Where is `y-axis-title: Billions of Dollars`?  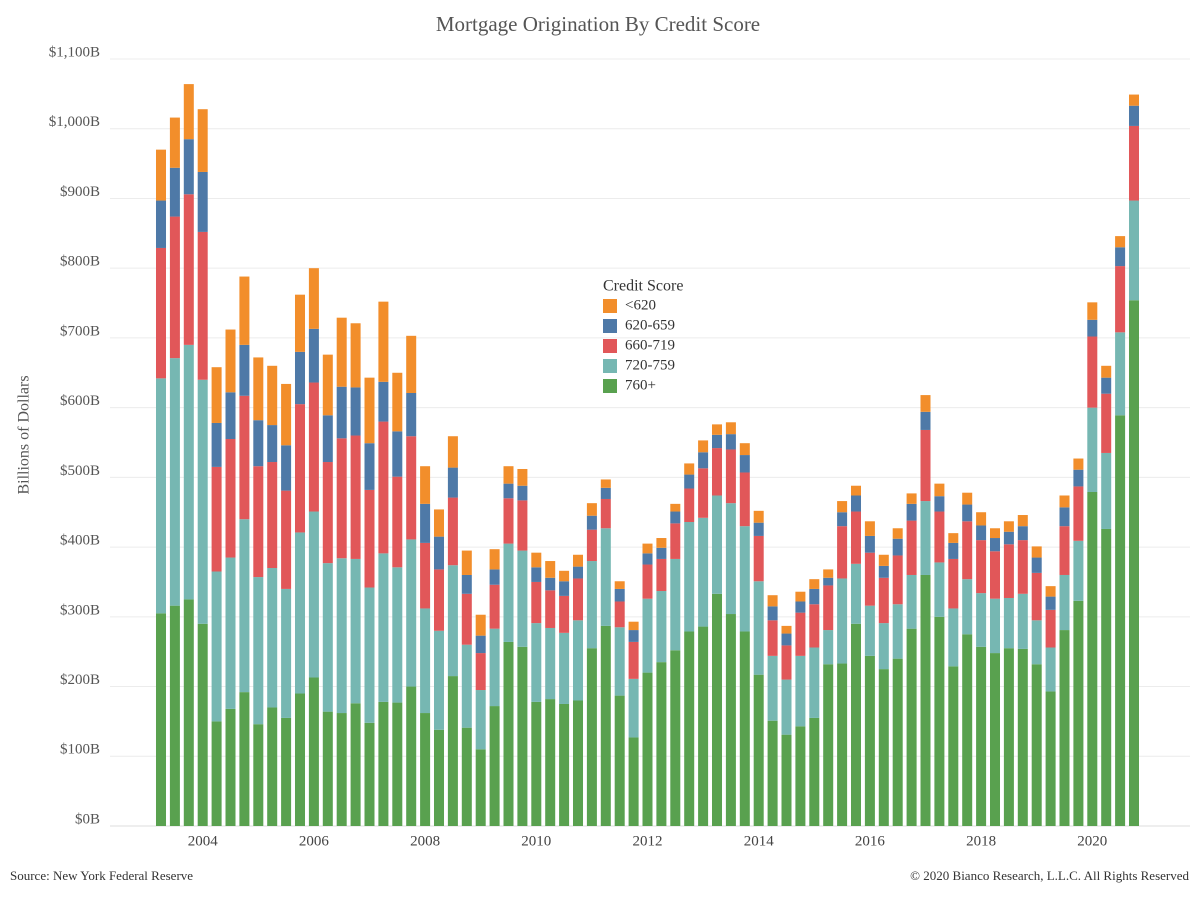 y-axis-title: Billions of Dollars is located at coordinates (24, 434).